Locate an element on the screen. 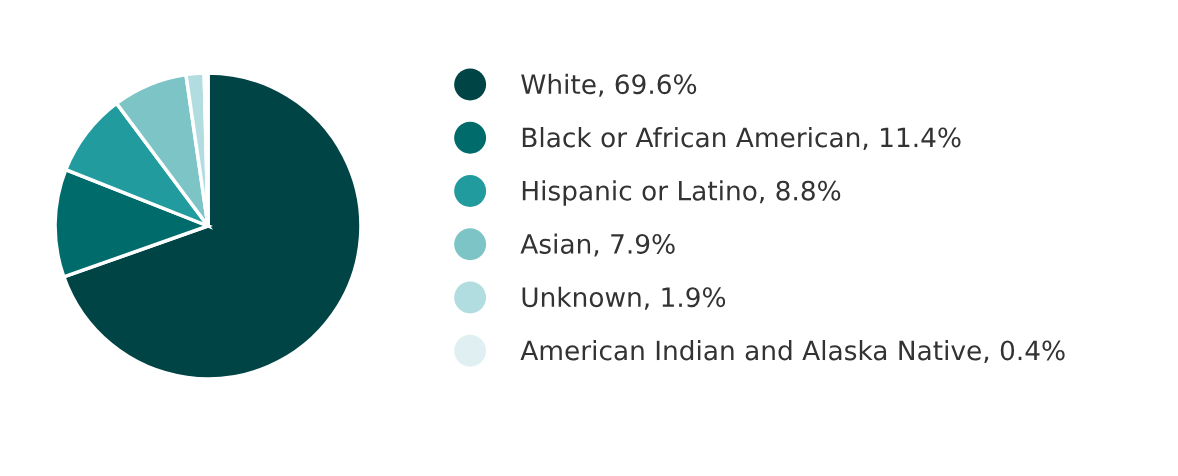  legend-label: American Indian and Alaska Native, 0.4% is located at coordinates (792, 351).